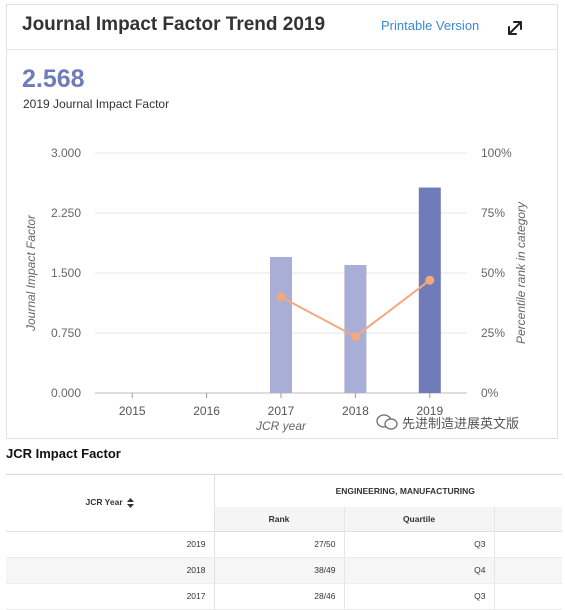 Image resolution: width=565 pixels, height=610 pixels. What do you see at coordinates (66, 213) in the screenshot?
I see `y-tick-label: 2.250` at bounding box center [66, 213].